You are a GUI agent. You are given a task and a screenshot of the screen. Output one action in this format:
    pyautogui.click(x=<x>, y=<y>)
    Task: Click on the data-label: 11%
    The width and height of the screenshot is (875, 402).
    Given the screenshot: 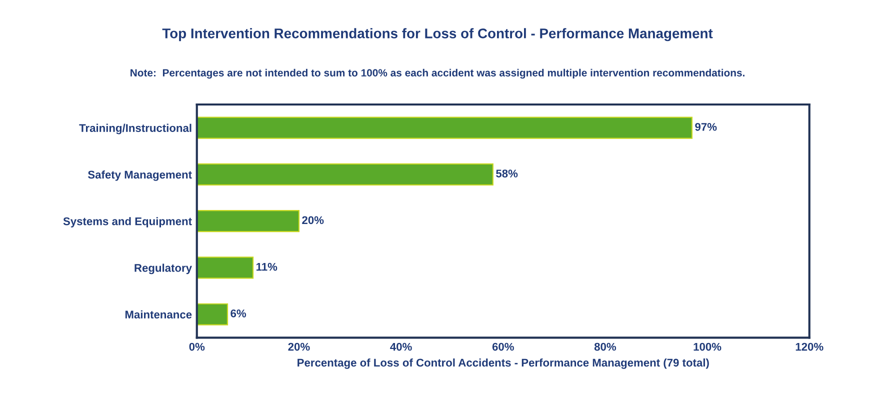 What is the action you would take?
    pyautogui.click(x=267, y=266)
    